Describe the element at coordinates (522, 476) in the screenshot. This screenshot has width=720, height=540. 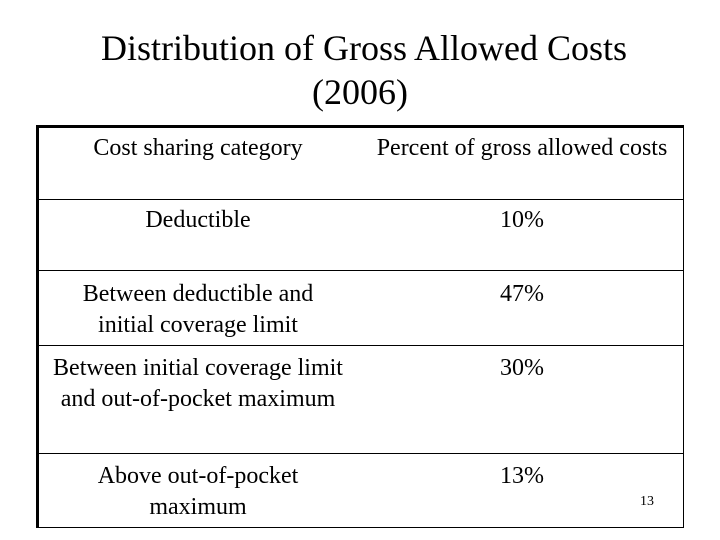
I see `row-percent: 13%` at that location.